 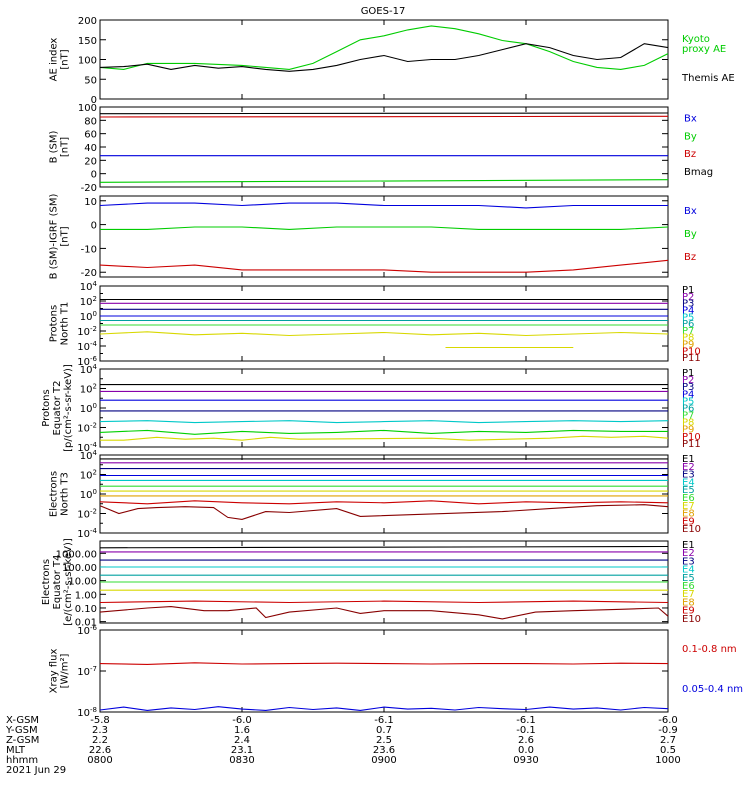 What do you see at coordinates (46, 582) in the screenshot?
I see `y-axis-label: Electrons` at bounding box center [46, 582].